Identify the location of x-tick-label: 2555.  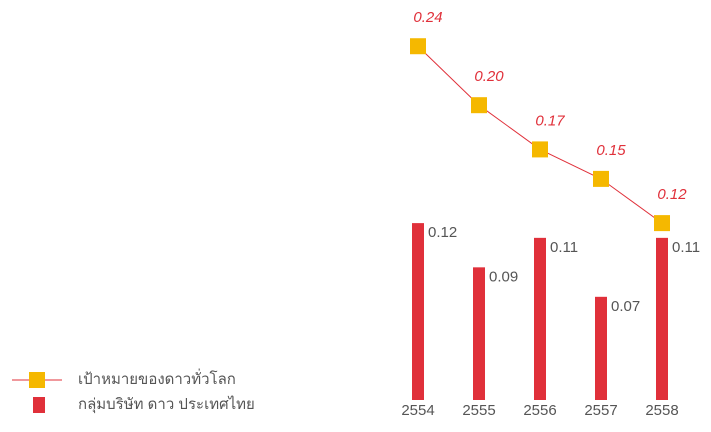
(478, 410).